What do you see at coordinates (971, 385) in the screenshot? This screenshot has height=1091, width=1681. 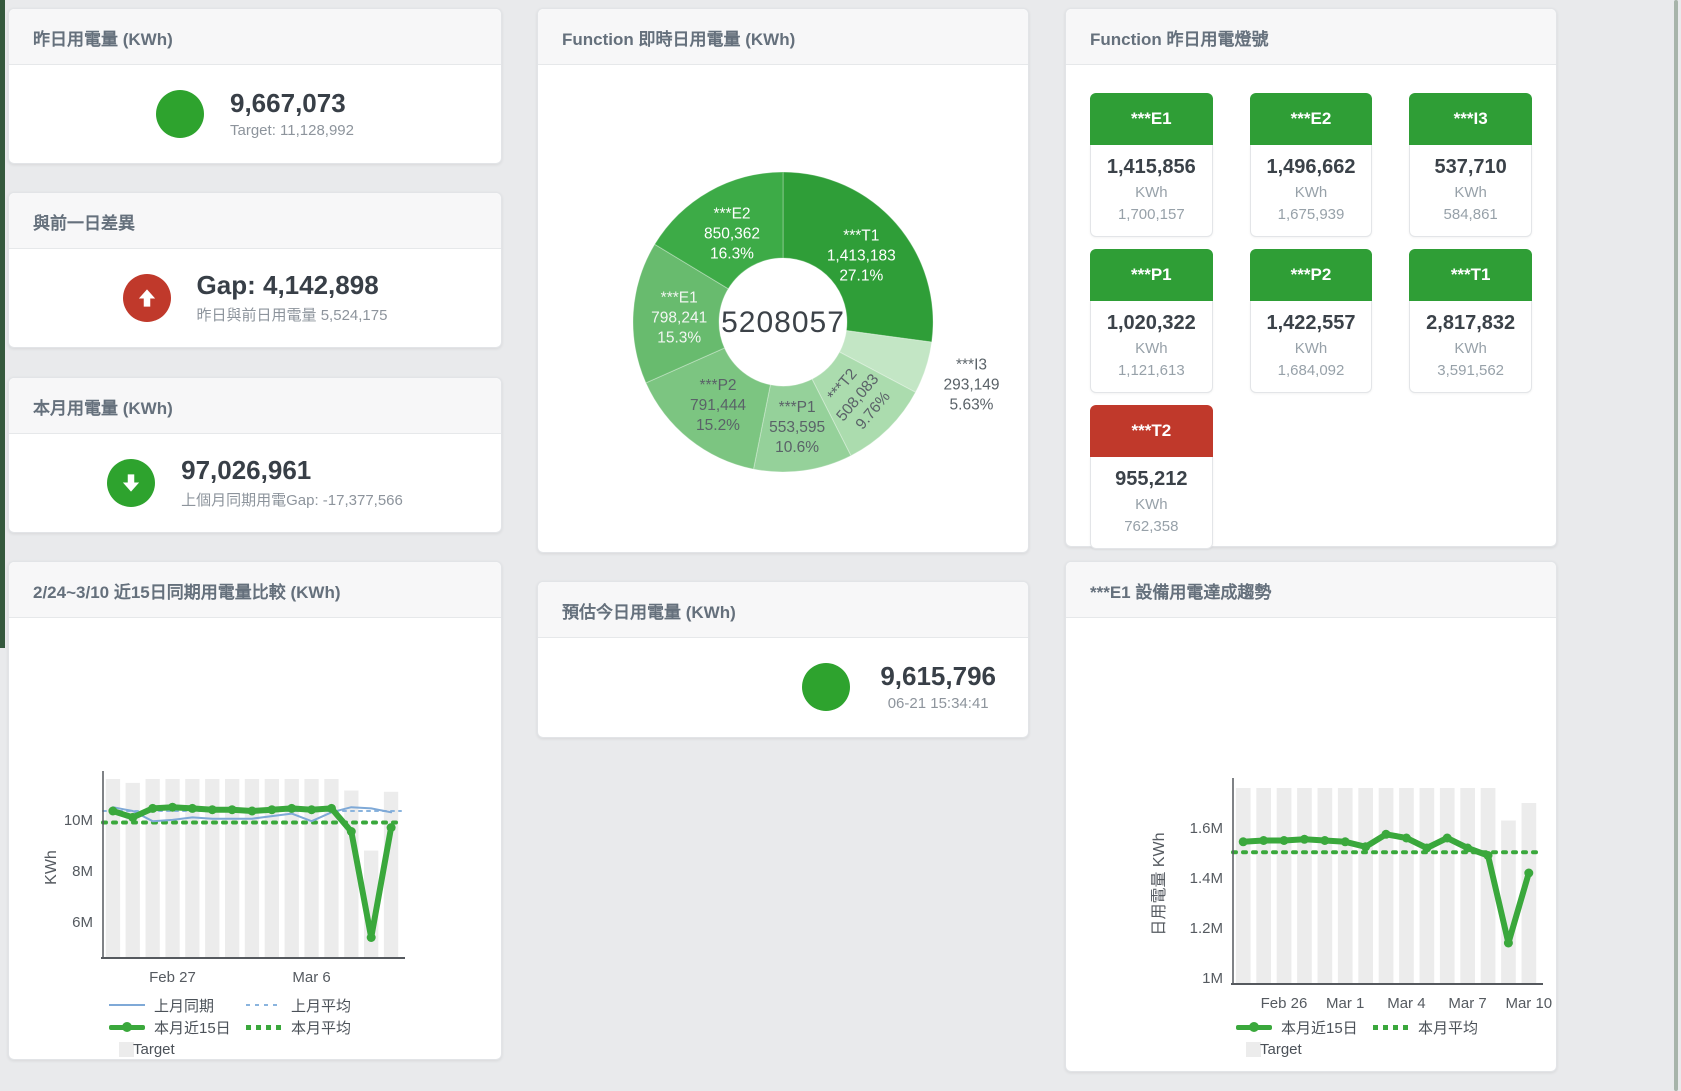 I see `donut-slice-label: ***I3 293,149 5.63%` at bounding box center [971, 385].